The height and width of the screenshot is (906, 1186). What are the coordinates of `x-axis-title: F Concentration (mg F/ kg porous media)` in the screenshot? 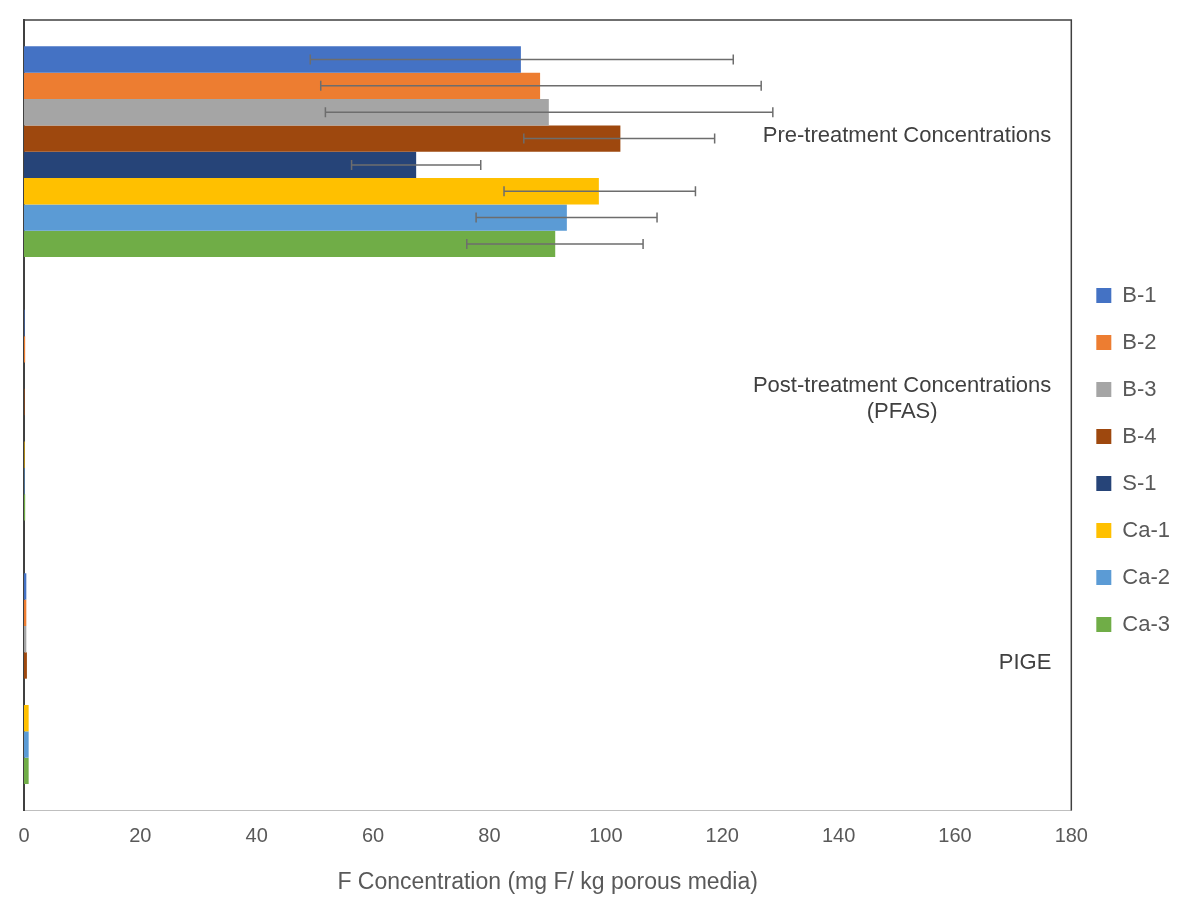 It's located at (547, 880).